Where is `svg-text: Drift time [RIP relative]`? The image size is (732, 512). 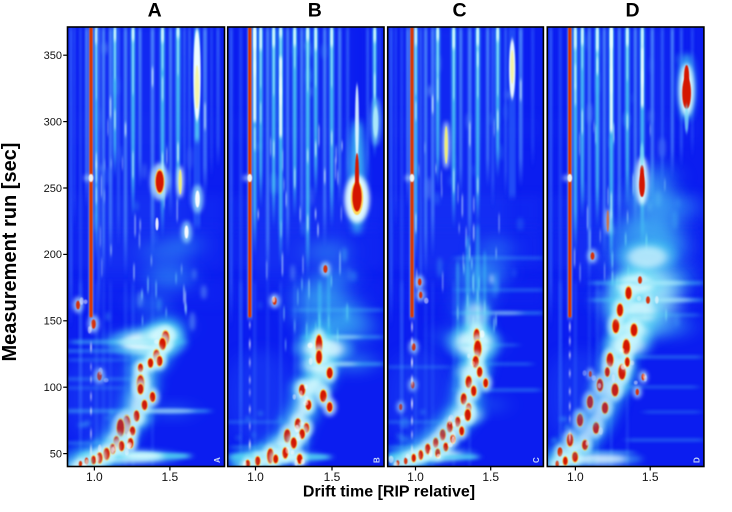 svg-text: Drift time [RIP relative] is located at coordinates (389, 492).